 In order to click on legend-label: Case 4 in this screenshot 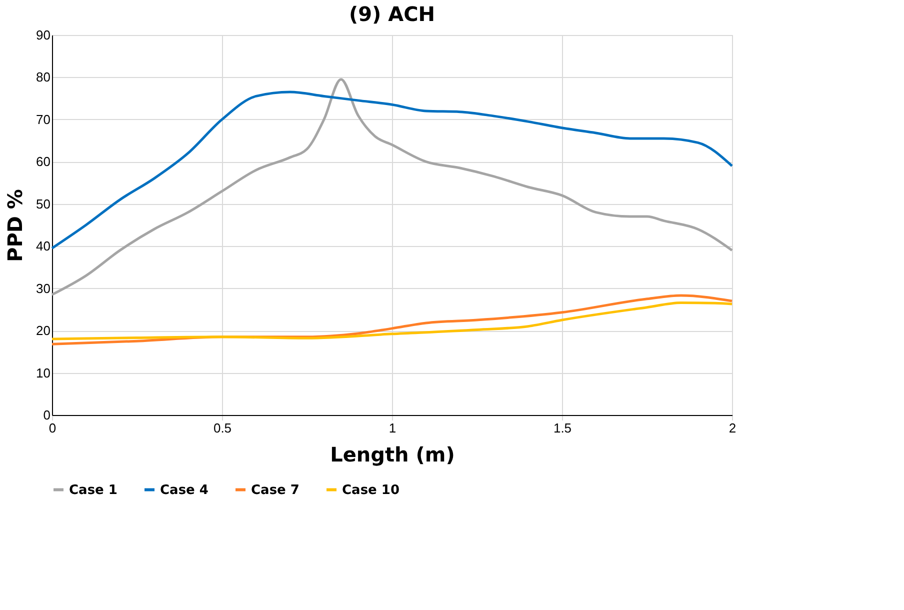, I will do `click(184, 490)`.